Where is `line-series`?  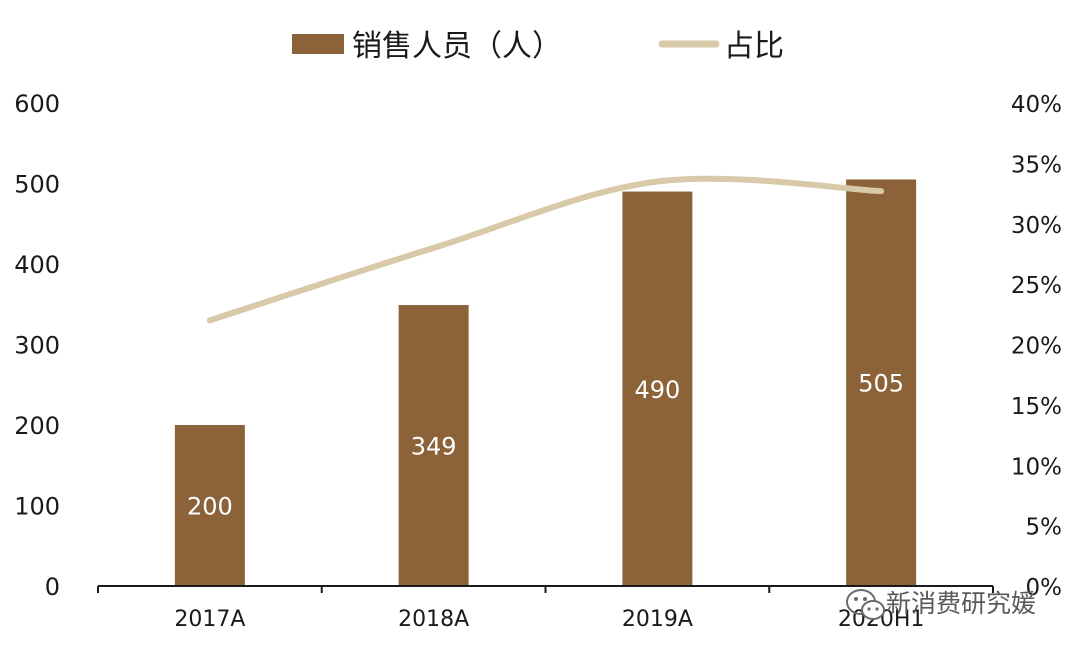 line-series is located at coordinates (545, 249).